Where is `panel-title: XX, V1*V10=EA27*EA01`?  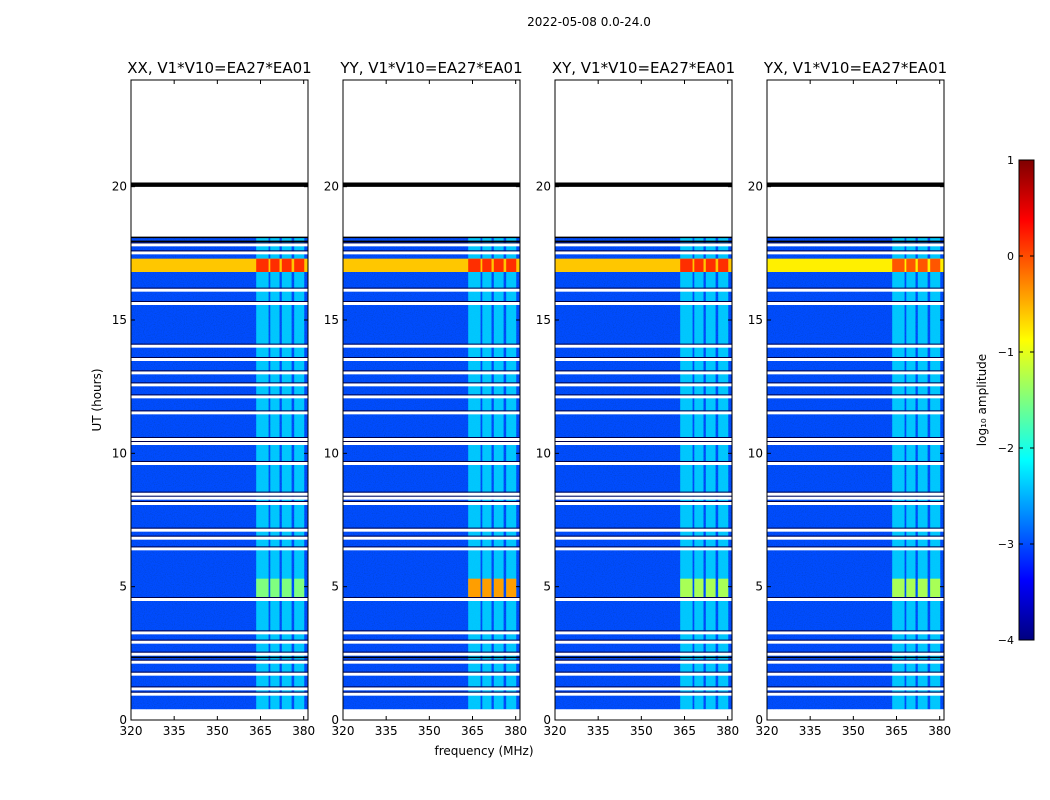 panel-title: XX, V1*V10=EA27*EA01 is located at coordinates (219, 68).